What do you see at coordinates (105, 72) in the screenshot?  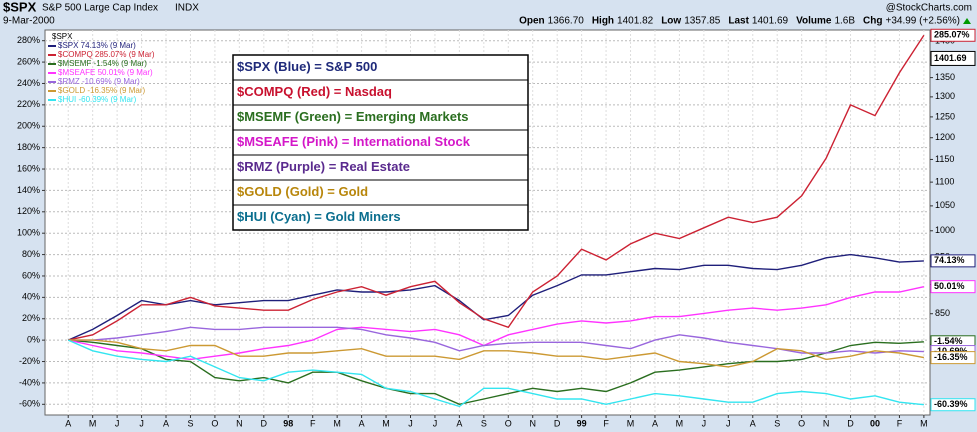 I see `legend-entry: $MSEAFE 50.01% (9 Mar)` at bounding box center [105, 72].